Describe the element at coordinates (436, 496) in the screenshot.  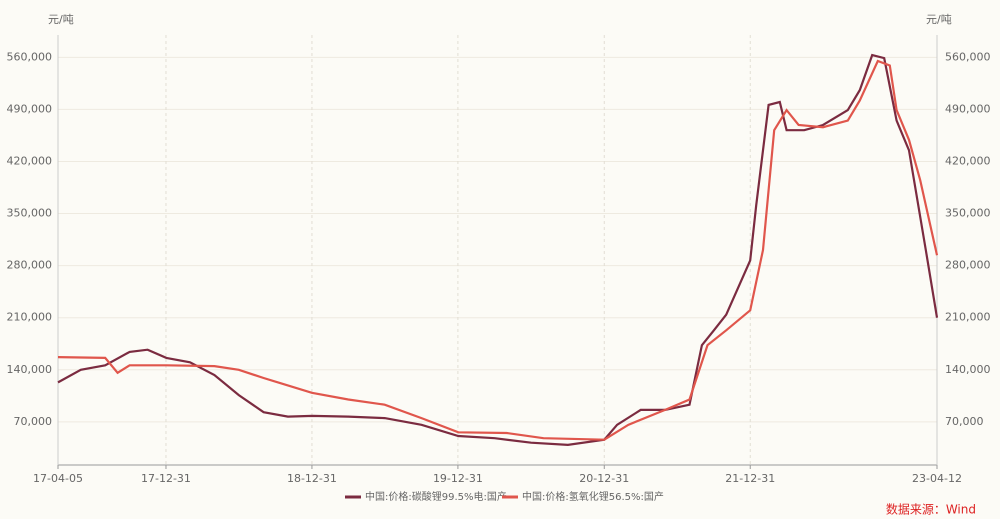
I see `legend-label: 中国:价格:碳酸锂99.5%电:国产` at that location.